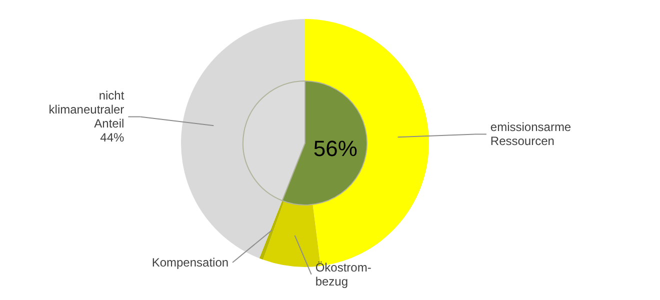 The height and width of the screenshot is (300, 660). I want to click on slice-label: Kompensation, so click(190, 262).